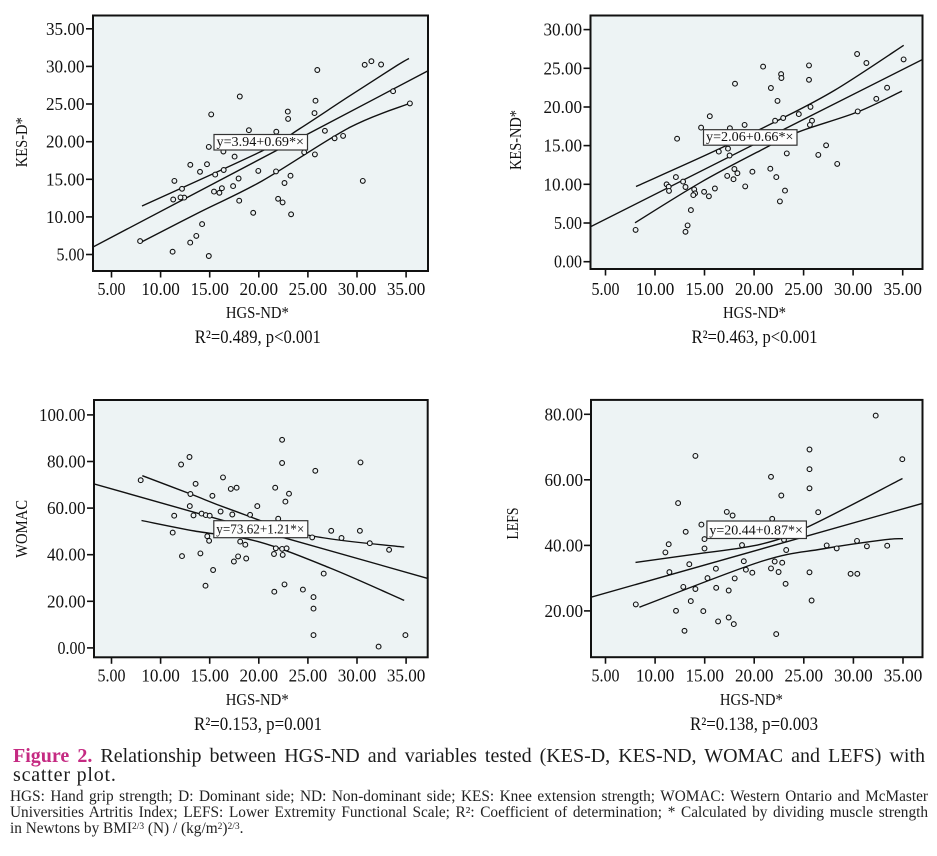 The image size is (937, 856). What do you see at coordinates (21, 142) in the screenshot?
I see `svg-text: KES-D*` at bounding box center [21, 142].